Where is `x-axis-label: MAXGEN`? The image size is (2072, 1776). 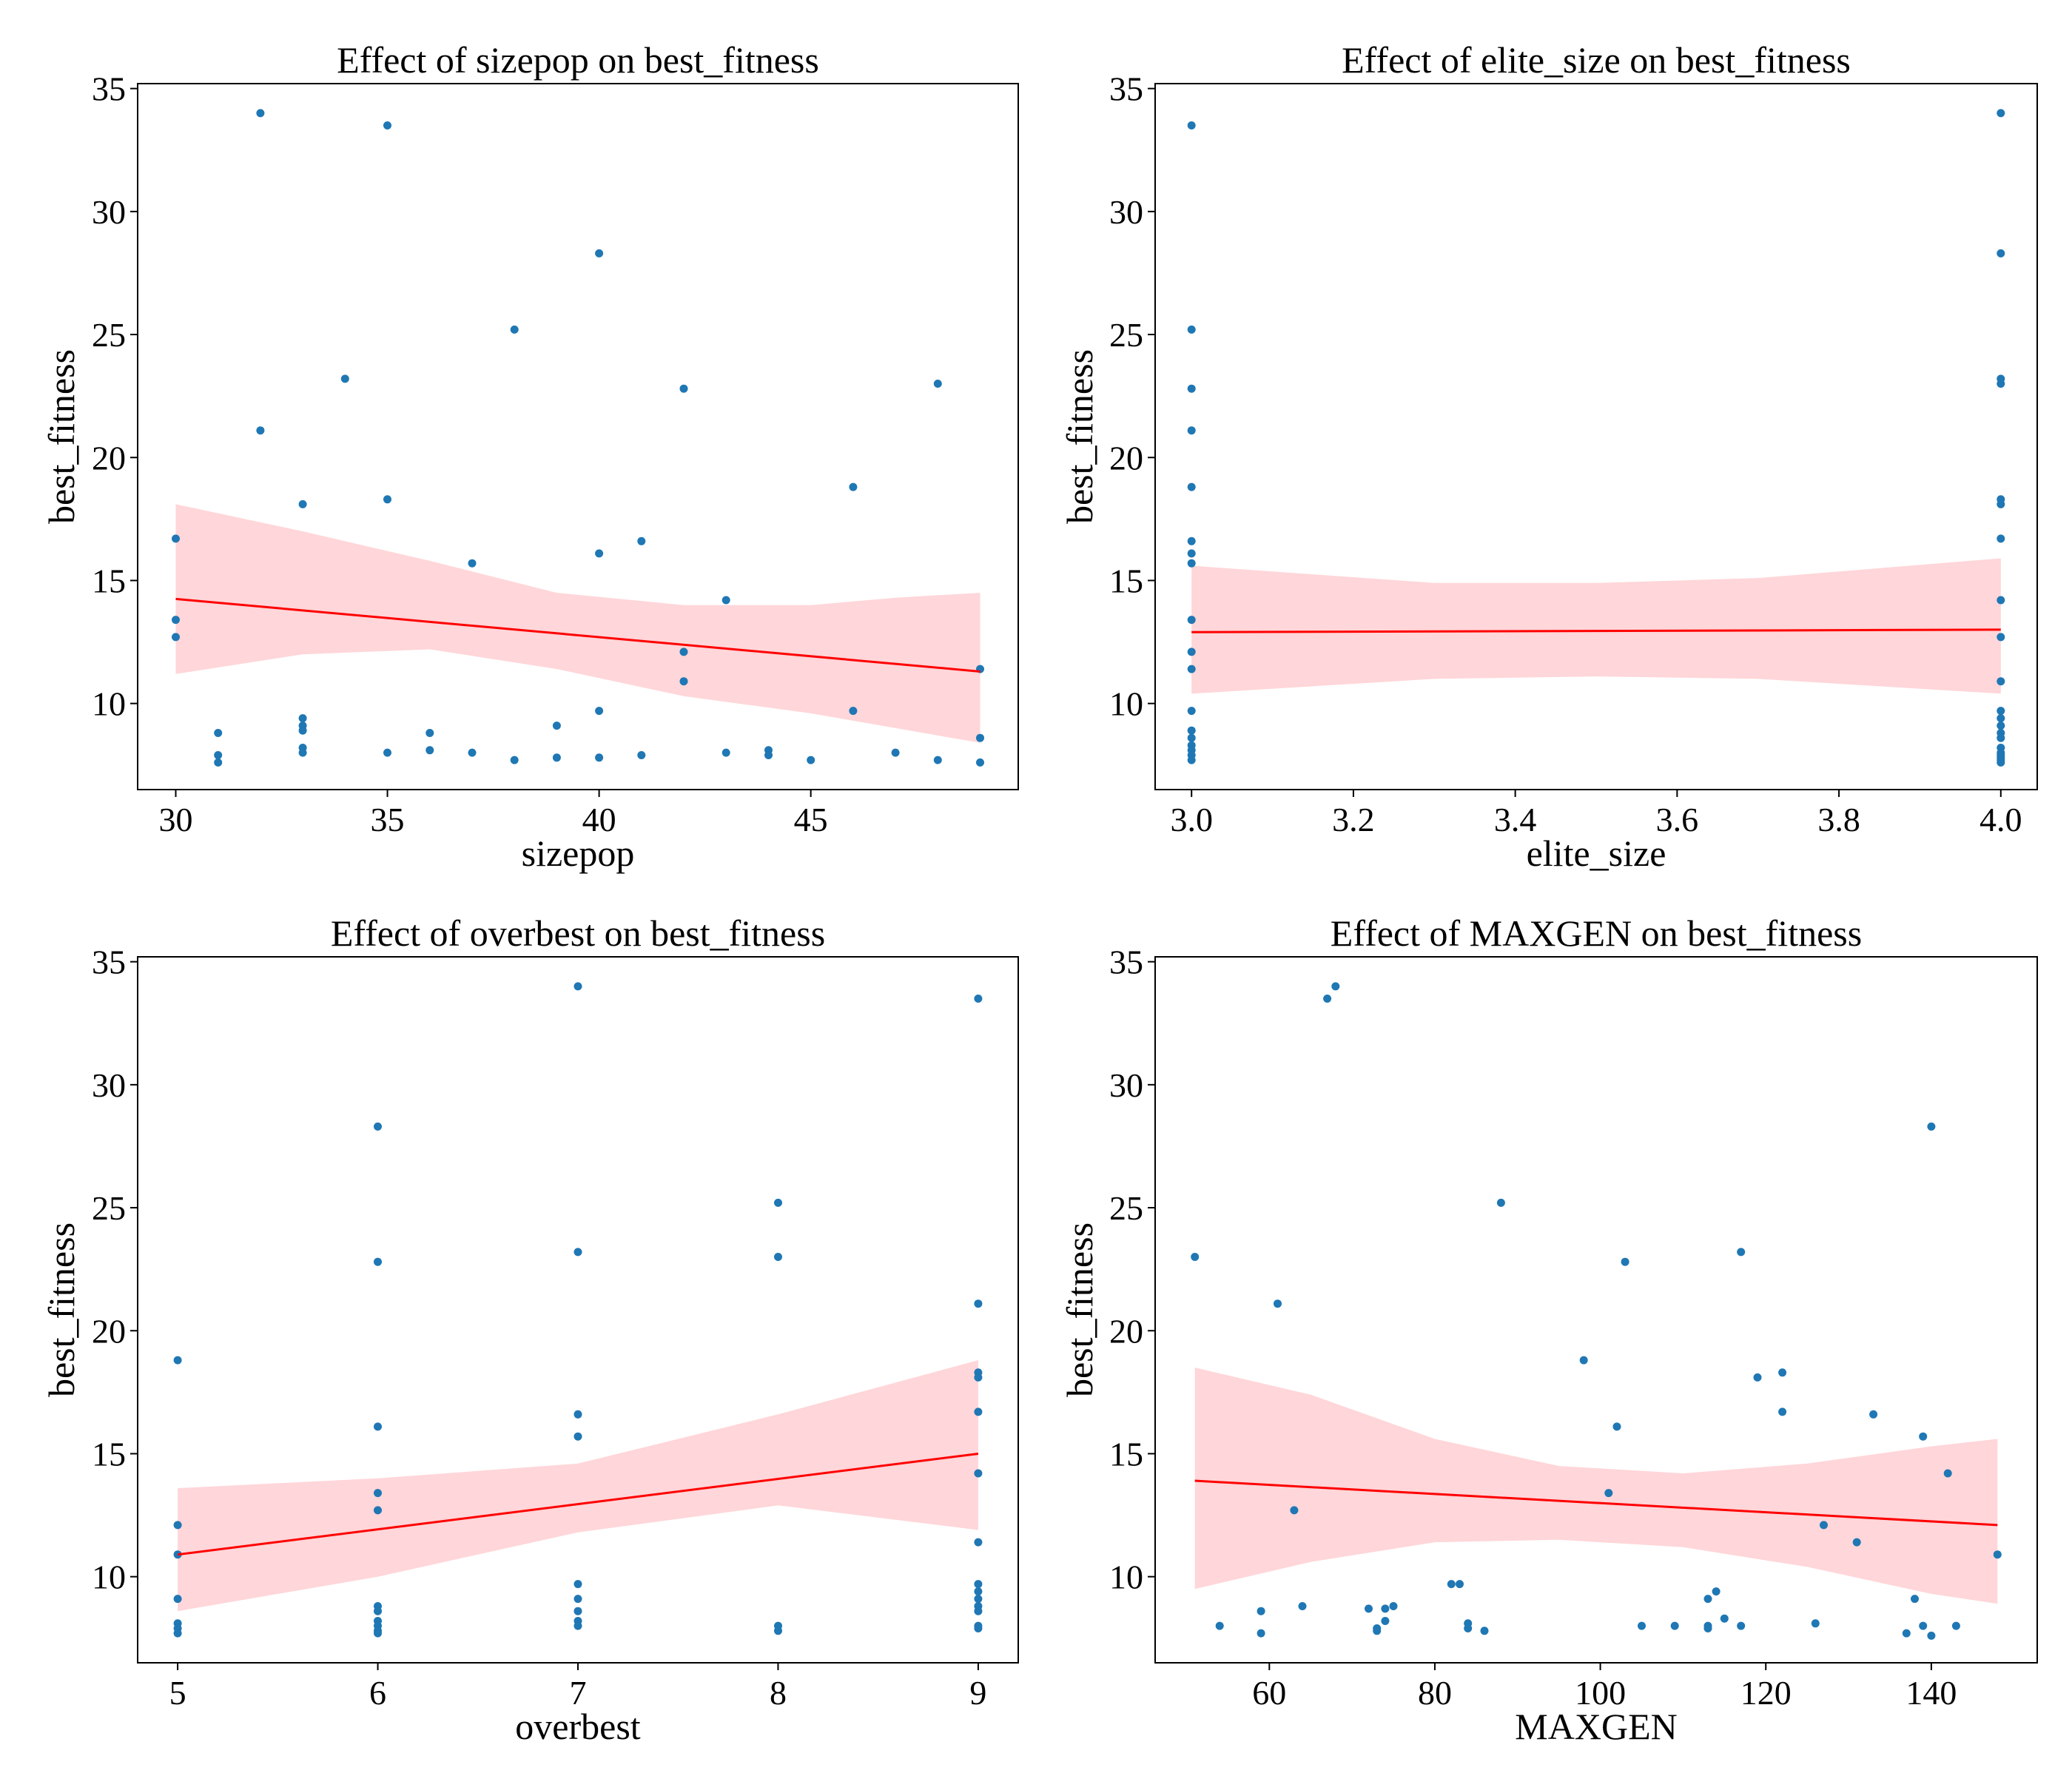
x-axis-label: MAXGEN is located at coordinates (1596, 1726).